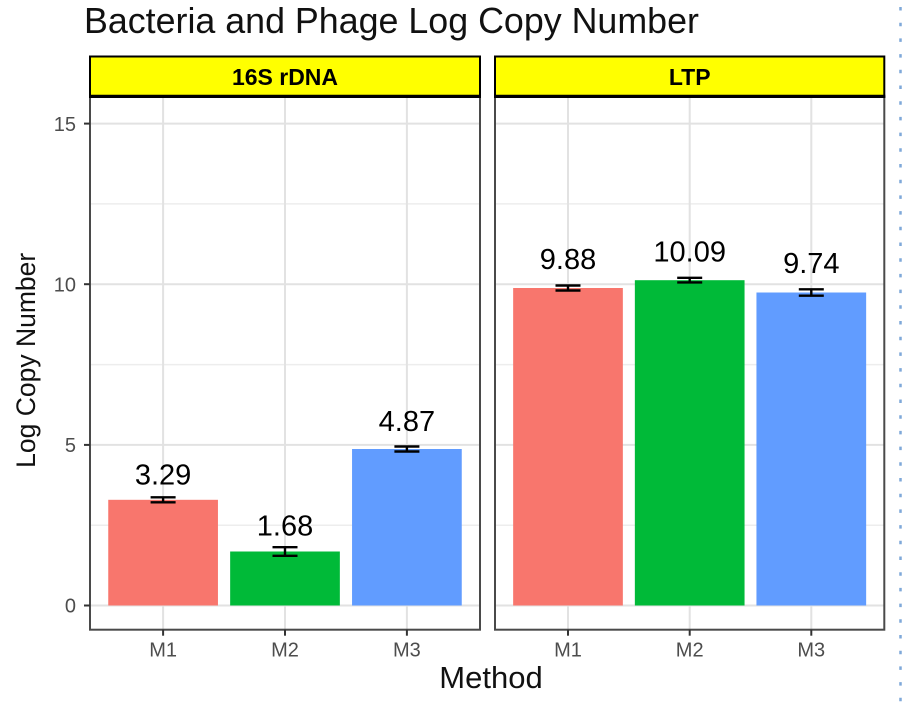 This screenshot has height=706, width=902. I want to click on svg-text: 4.87, so click(407, 422).